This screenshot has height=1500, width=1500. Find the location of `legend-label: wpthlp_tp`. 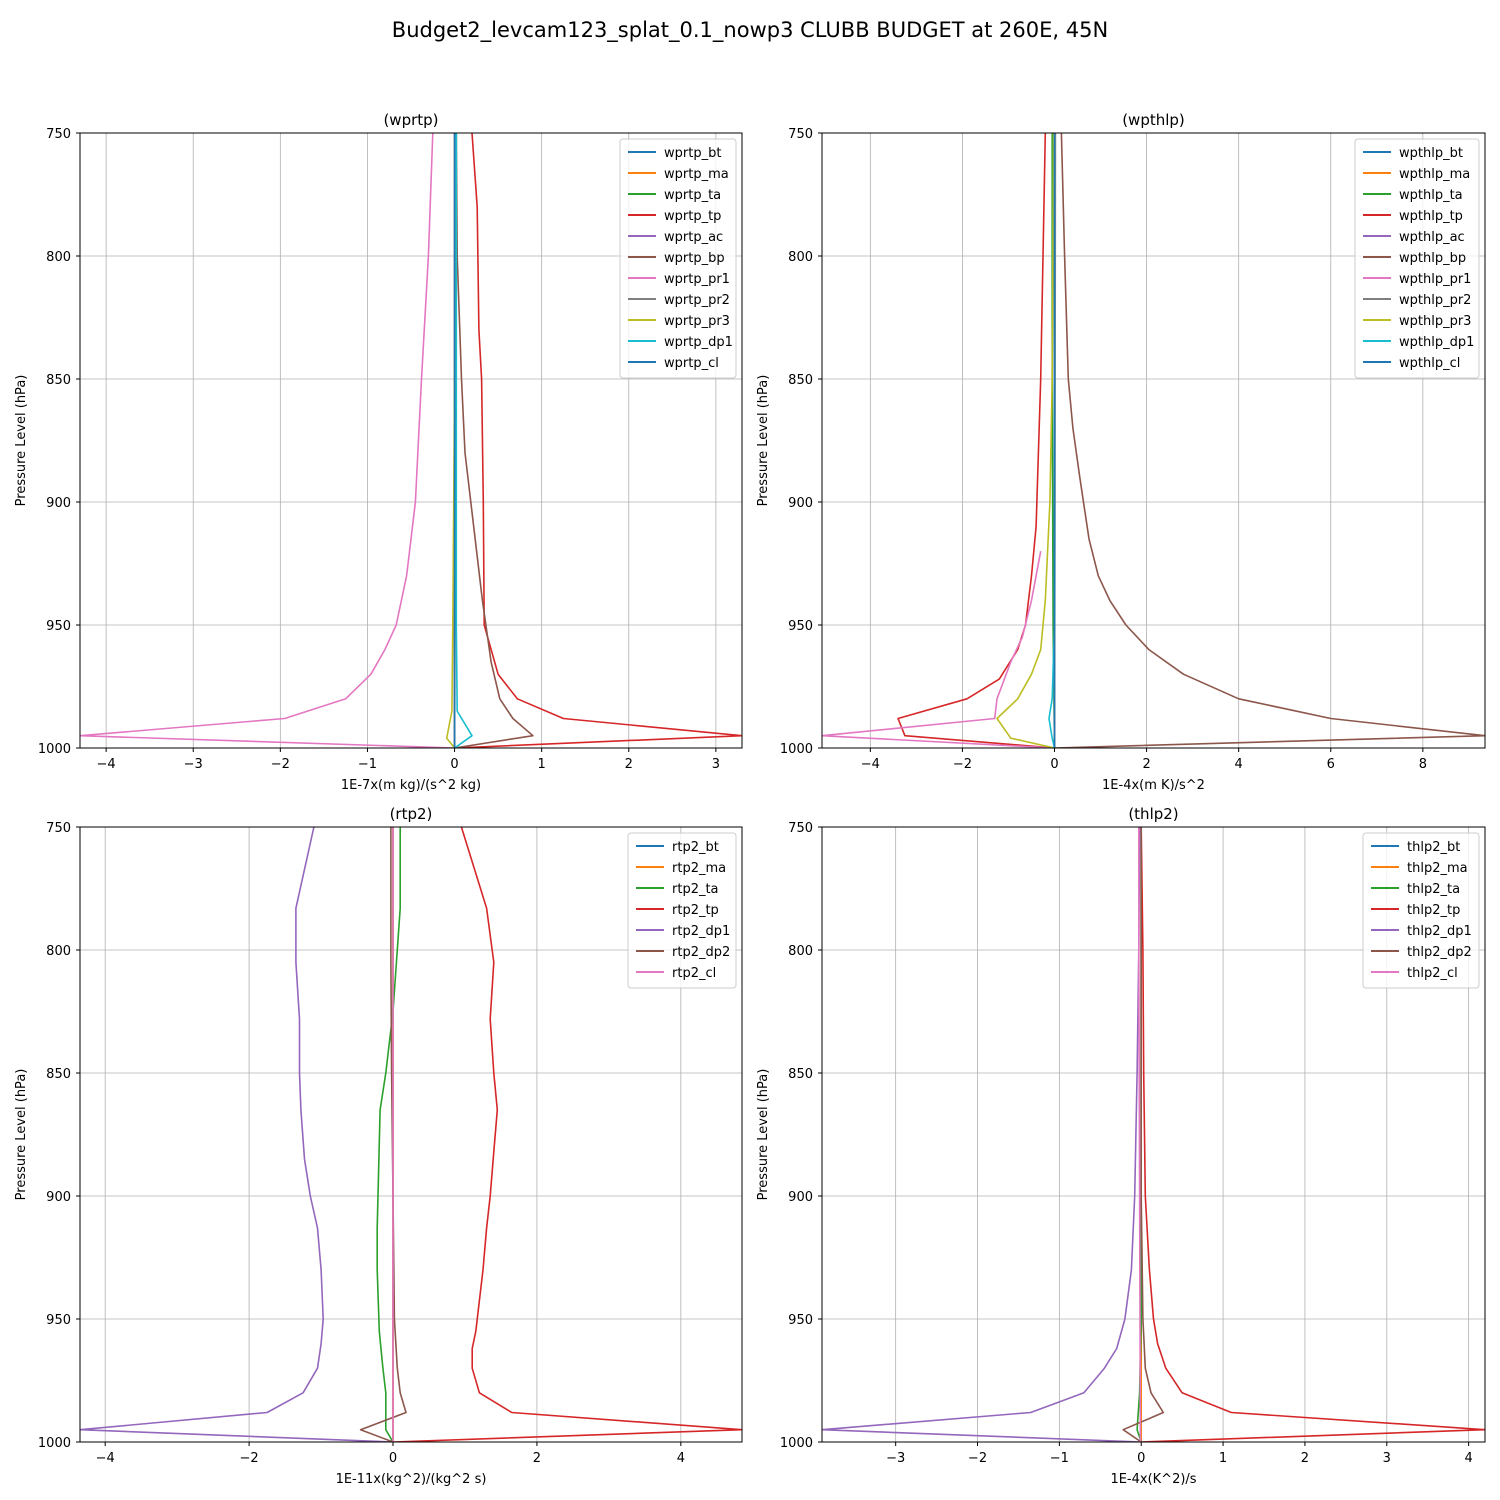

legend-label: wpthlp_tp is located at coordinates (1431, 216).